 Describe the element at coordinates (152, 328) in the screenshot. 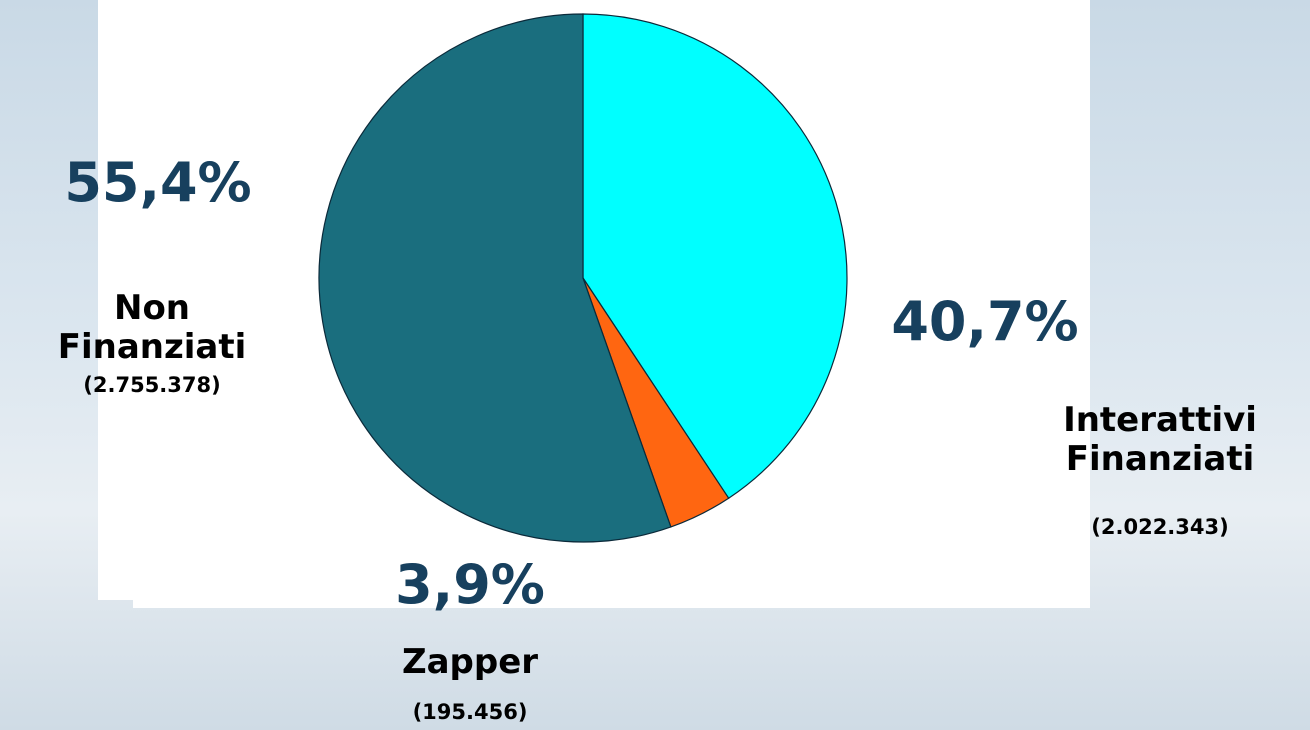

I see `category-label: Non Finanziati` at that location.